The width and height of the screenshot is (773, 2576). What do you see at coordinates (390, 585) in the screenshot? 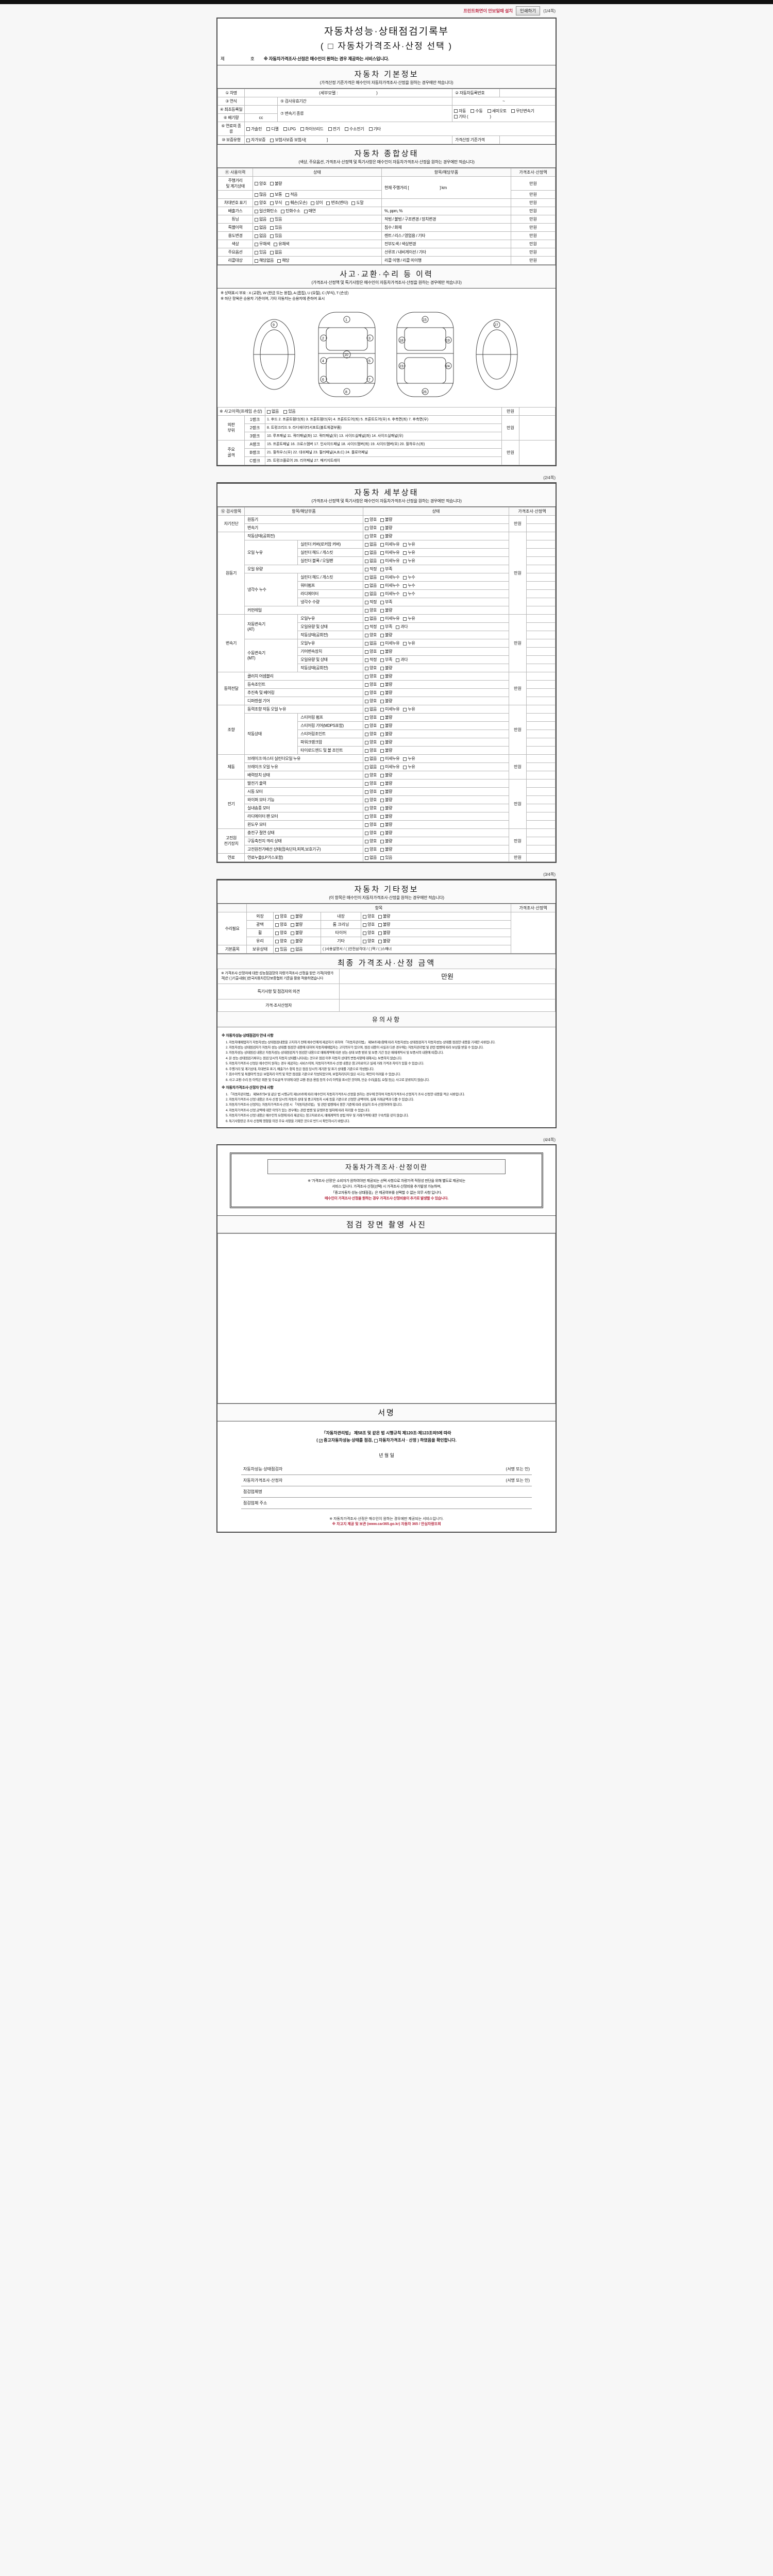
I see `option-미세누수: 미세누수` at bounding box center [390, 585].